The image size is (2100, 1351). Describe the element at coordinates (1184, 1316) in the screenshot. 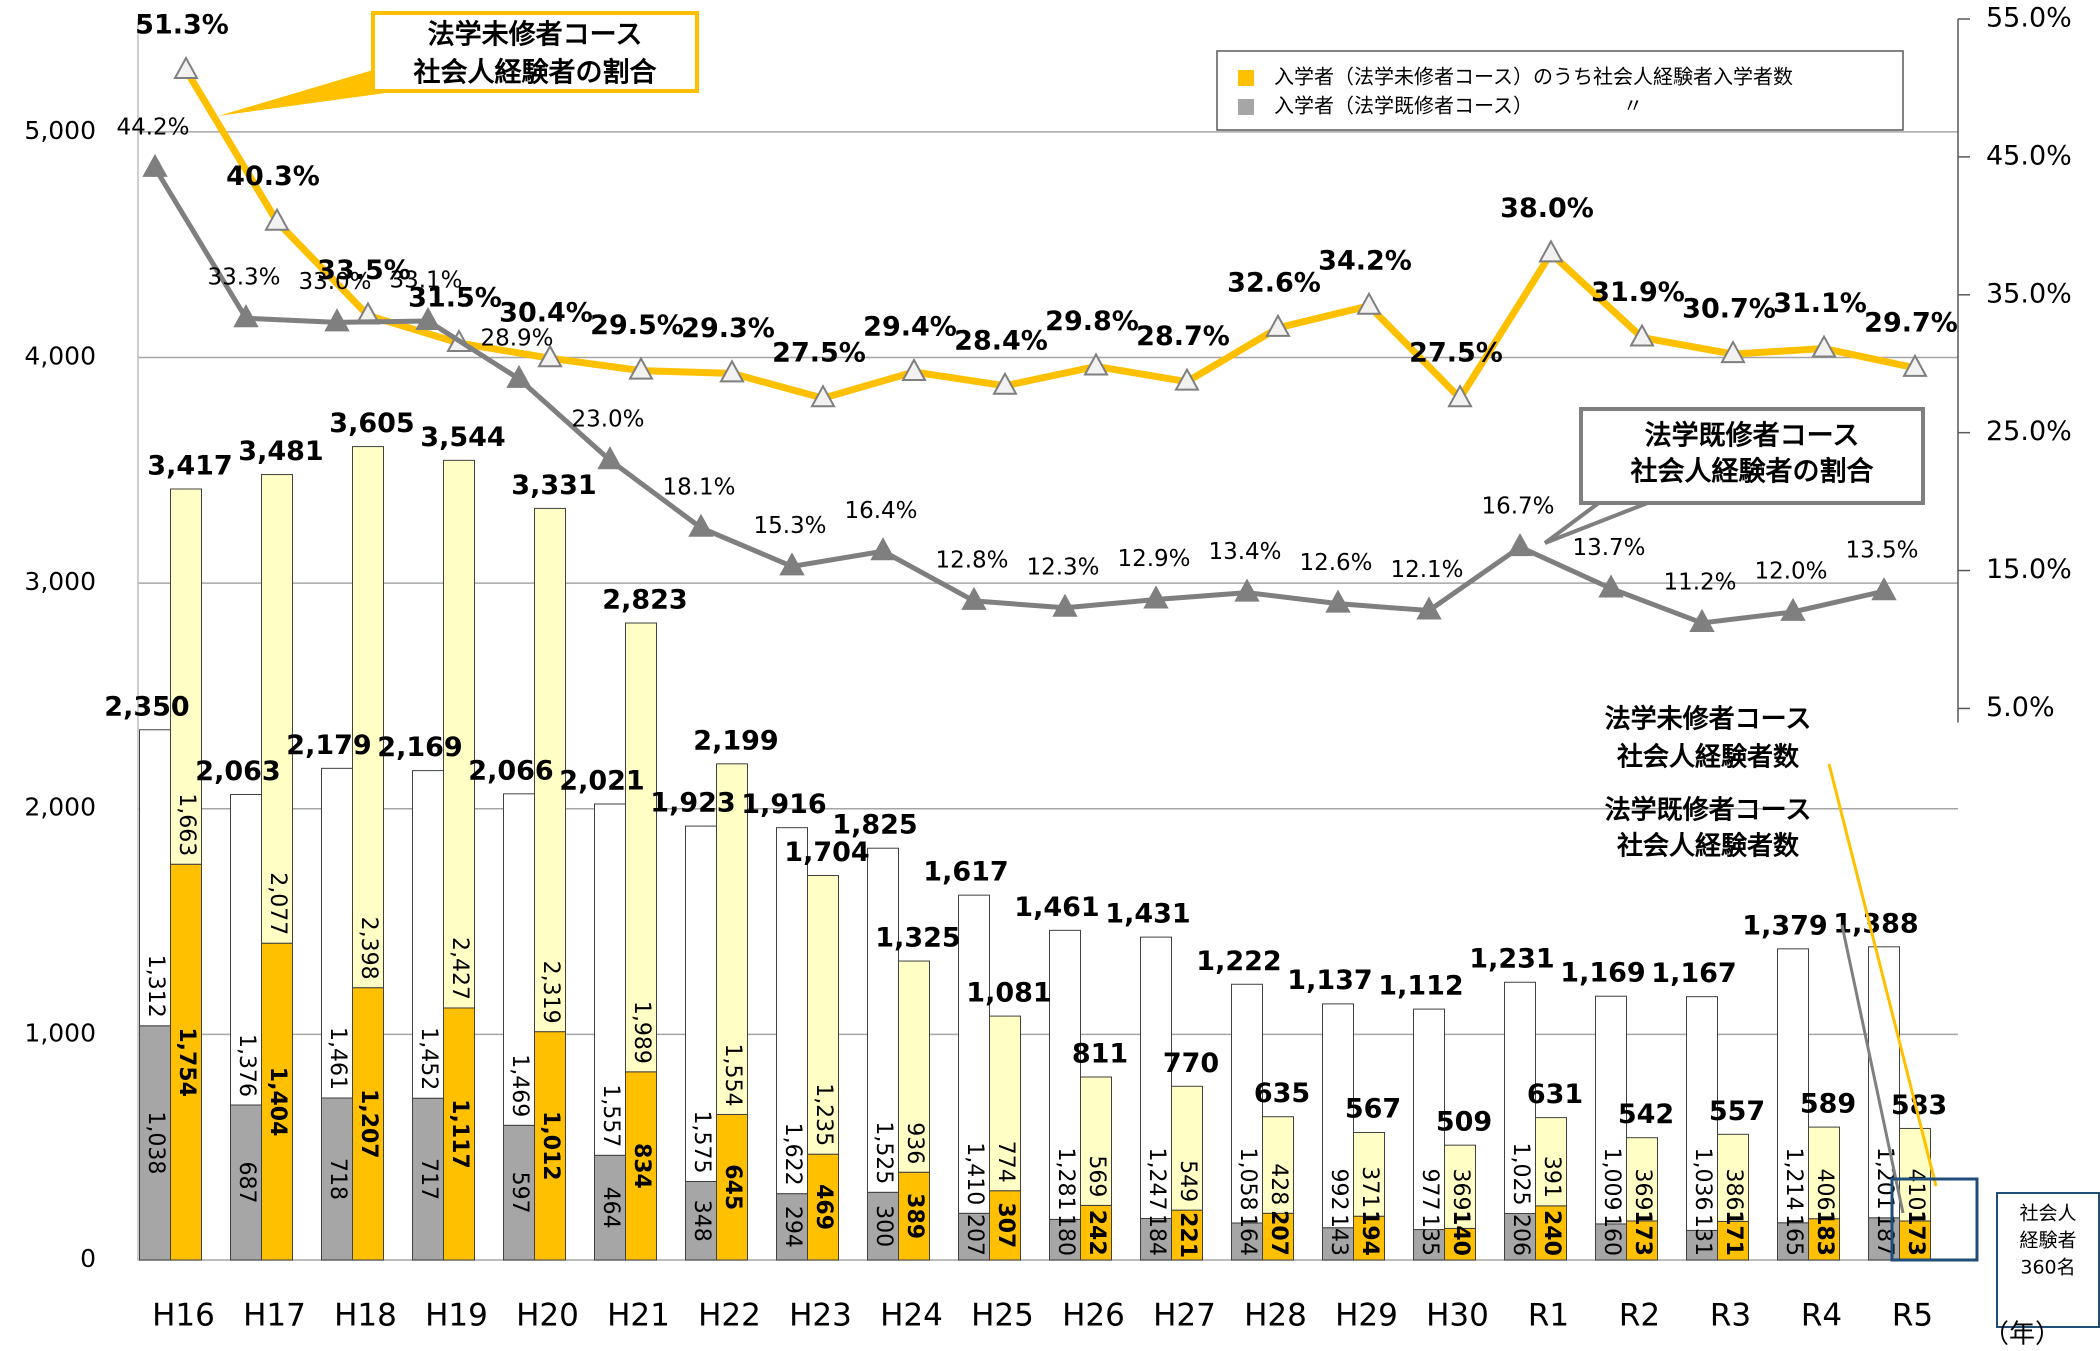

I see `x-tick-label: H27` at that location.